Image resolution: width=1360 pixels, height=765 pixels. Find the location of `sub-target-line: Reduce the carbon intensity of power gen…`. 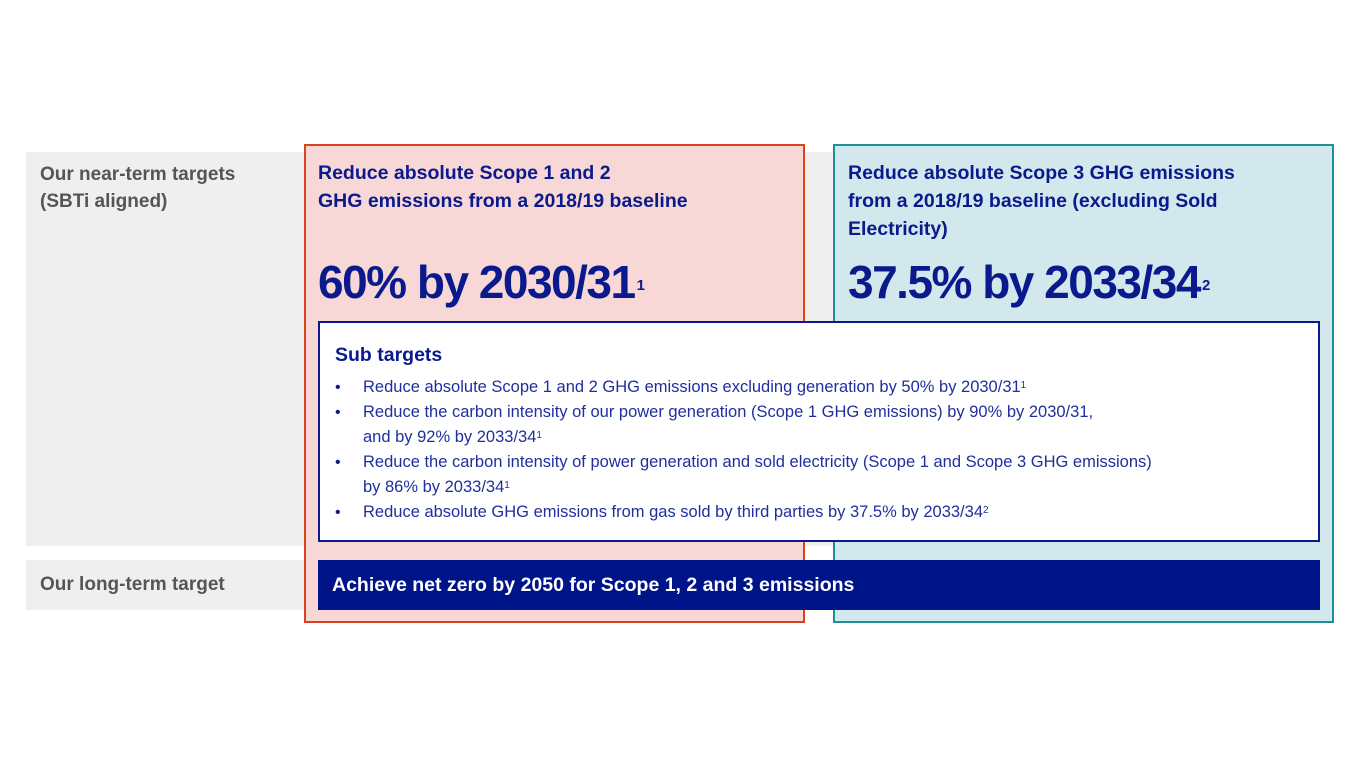

sub-target-line: Reduce the carbon intensity of power gen… is located at coordinates (757, 462).